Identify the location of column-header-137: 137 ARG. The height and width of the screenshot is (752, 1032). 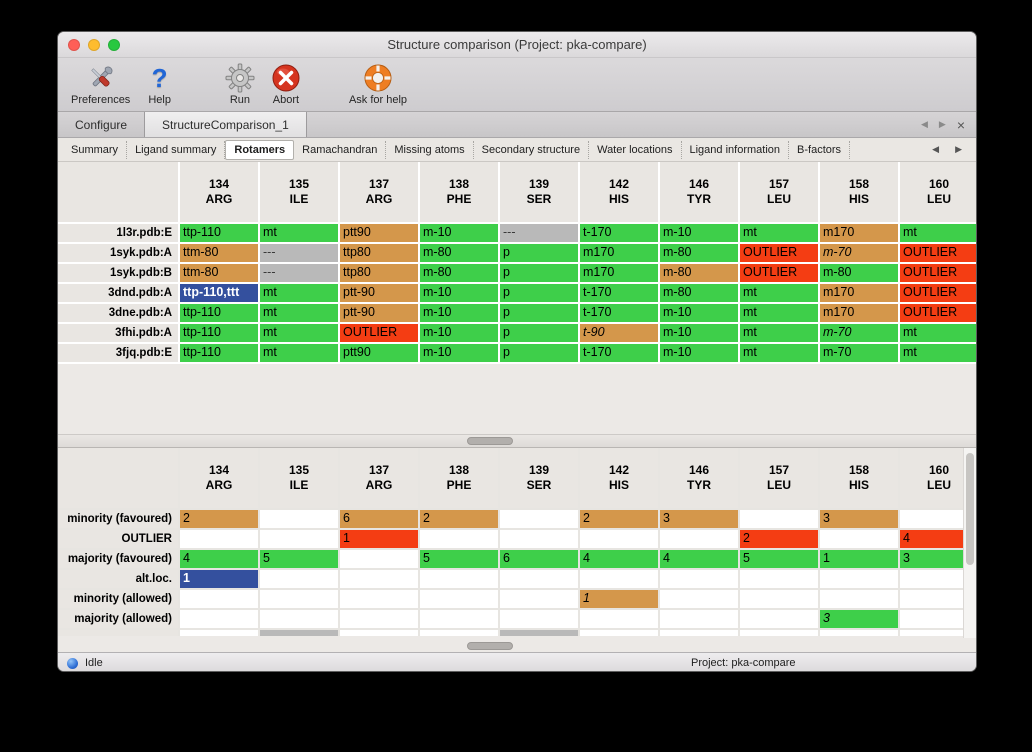
(380, 193).